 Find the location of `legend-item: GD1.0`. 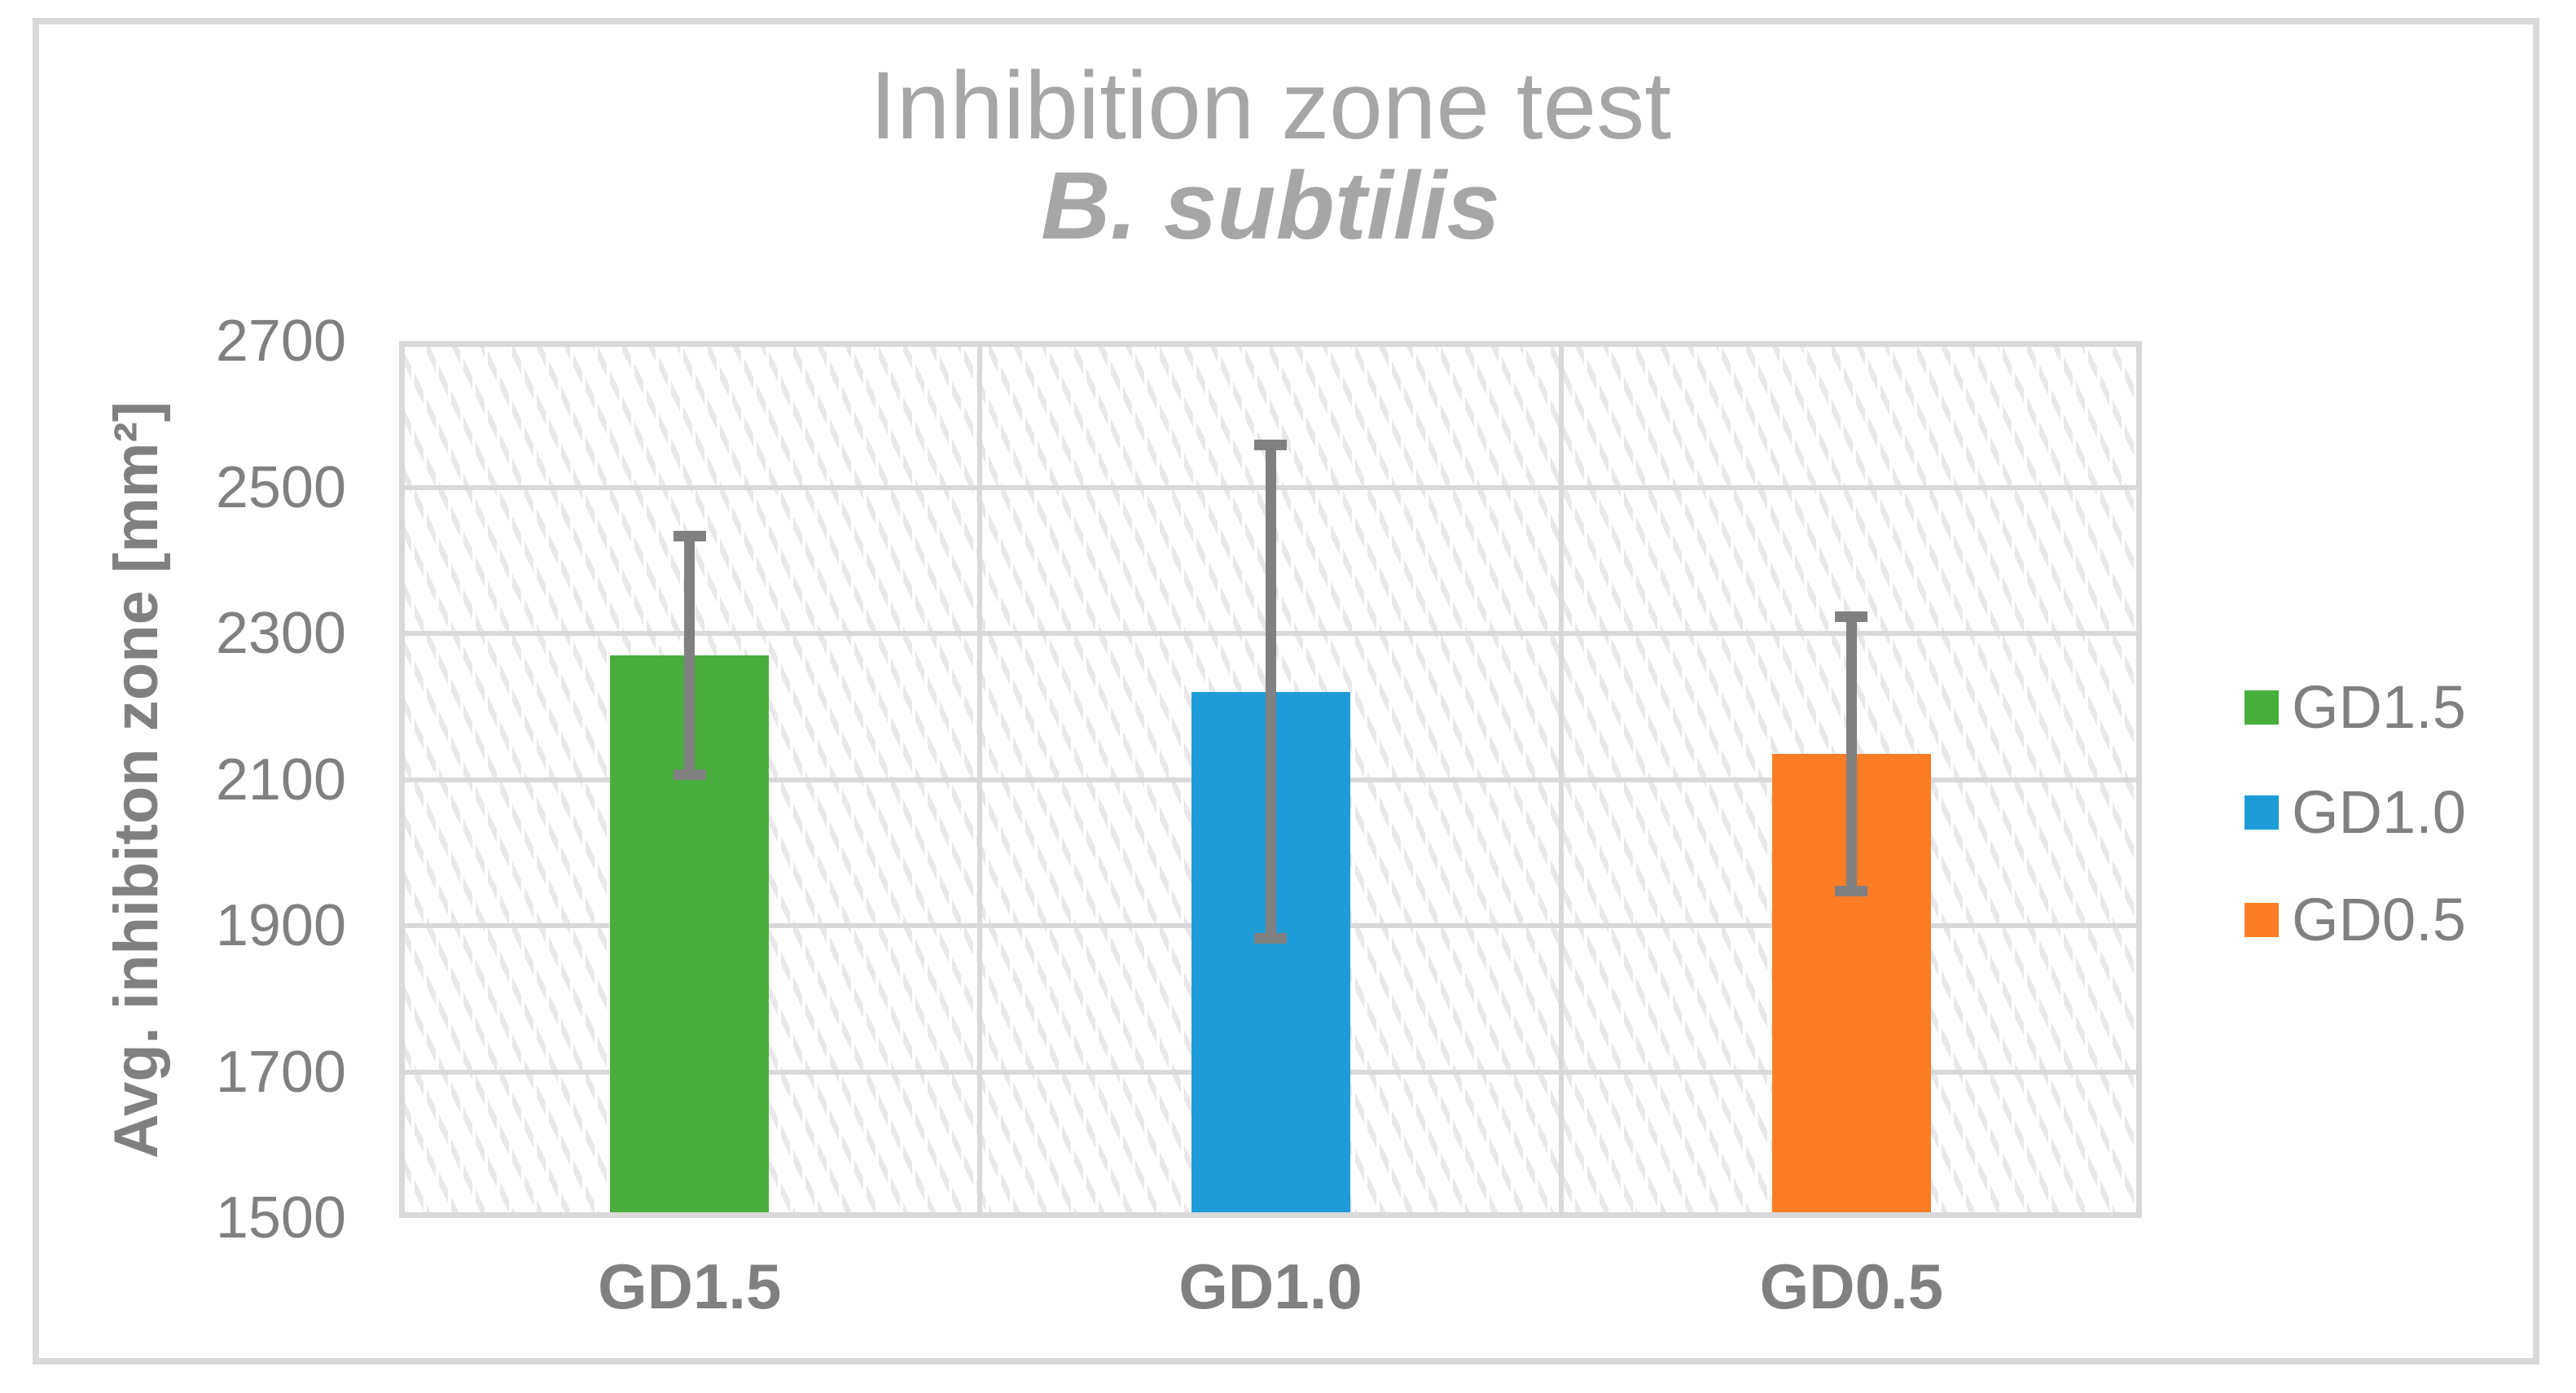

legend-item: GD1.0 is located at coordinates (2355, 812).